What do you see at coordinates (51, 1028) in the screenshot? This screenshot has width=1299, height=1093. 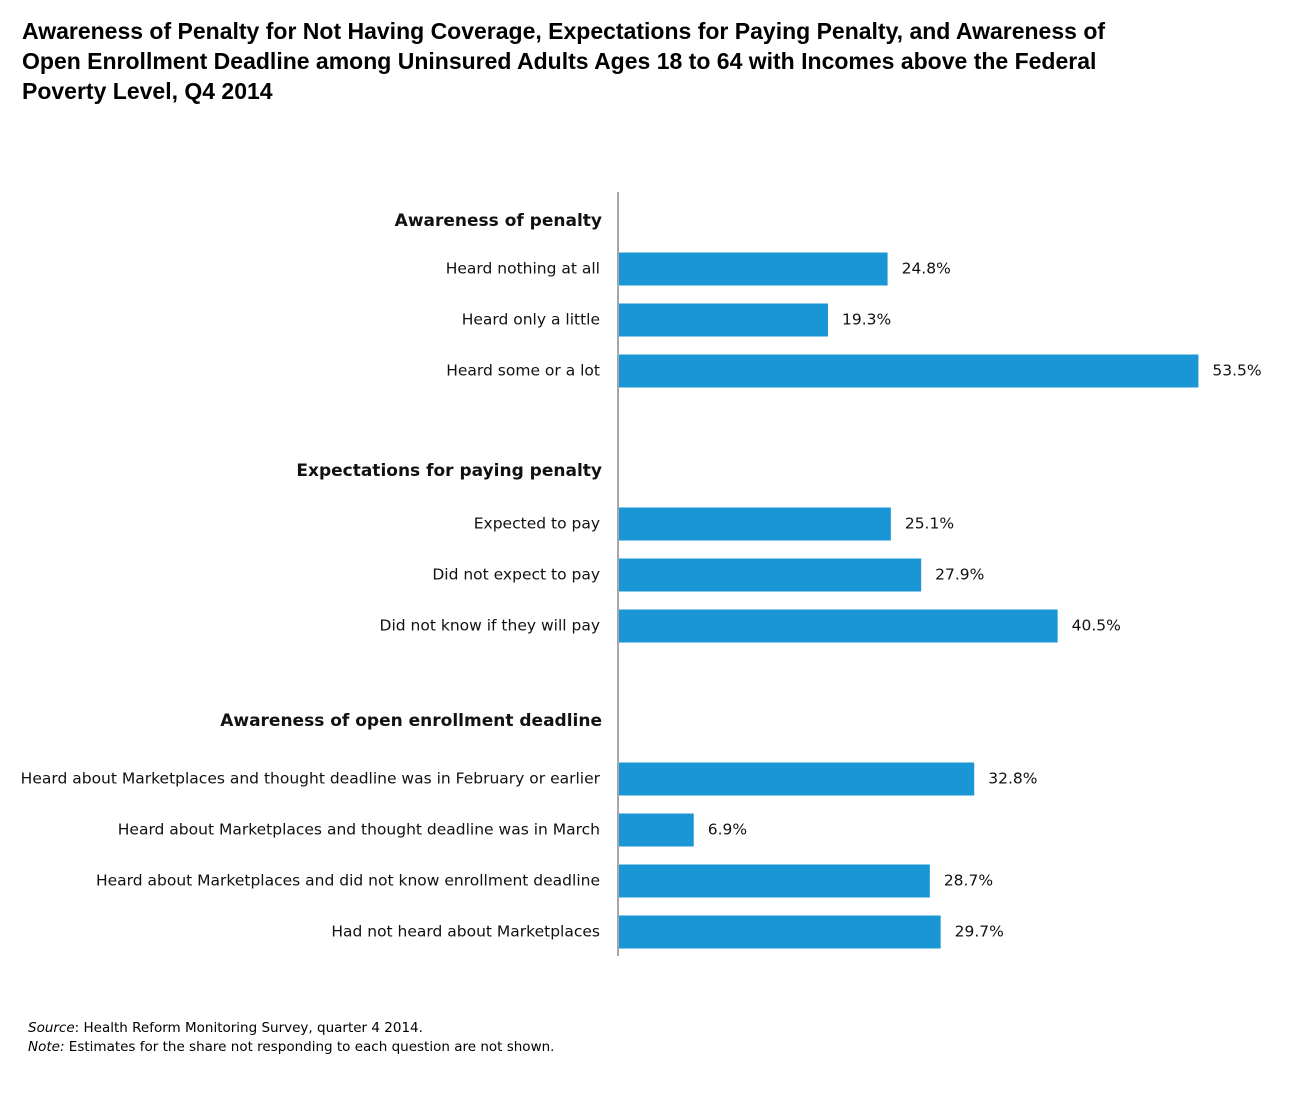 I see `source-label: Source` at bounding box center [51, 1028].